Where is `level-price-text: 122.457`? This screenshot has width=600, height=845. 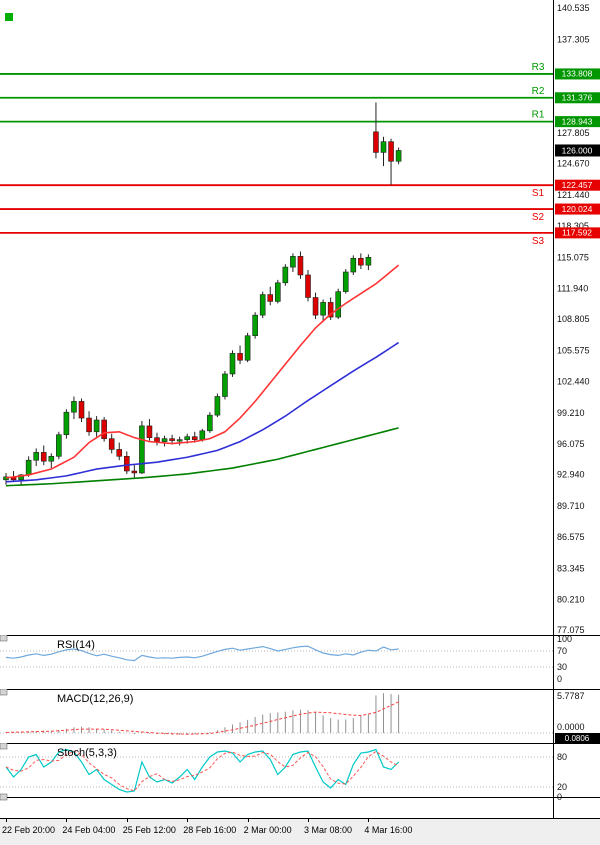 level-price-text: 122.457 is located at coordinates (577, 185).